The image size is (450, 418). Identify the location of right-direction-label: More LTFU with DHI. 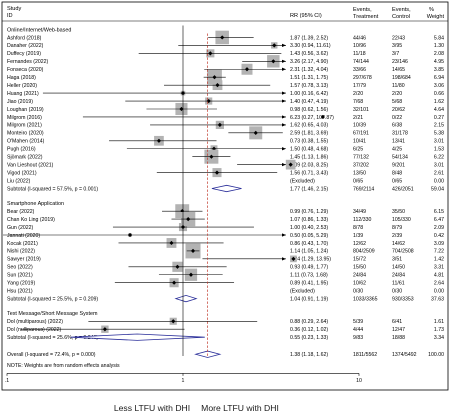
(240, 408).